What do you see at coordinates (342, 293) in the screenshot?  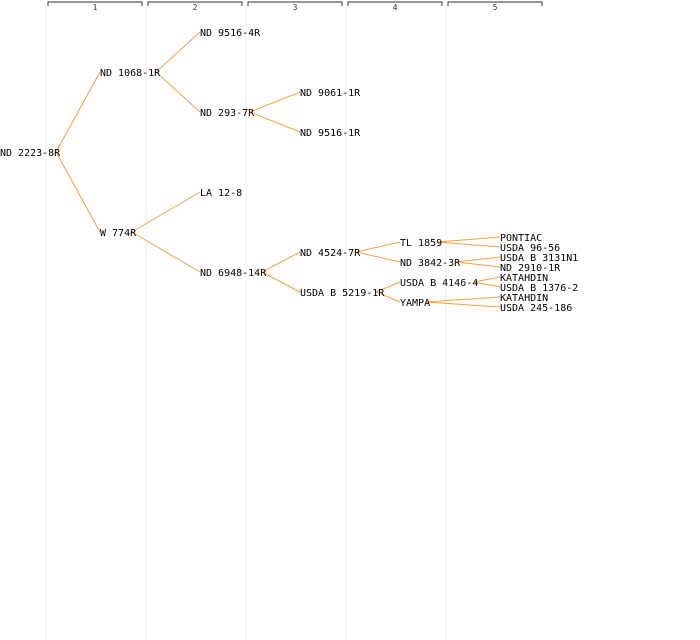 I see `tree-node-label: USDA B 5219-1R` at bounding box center [342, 293].